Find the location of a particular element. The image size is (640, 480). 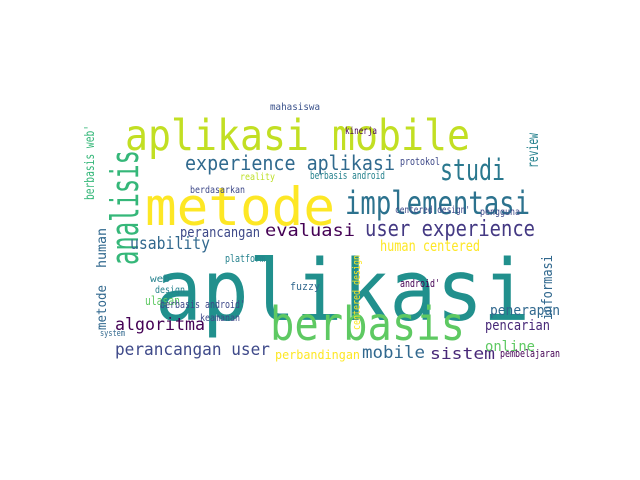

word: berbasis is located at coordinates (367, 324).